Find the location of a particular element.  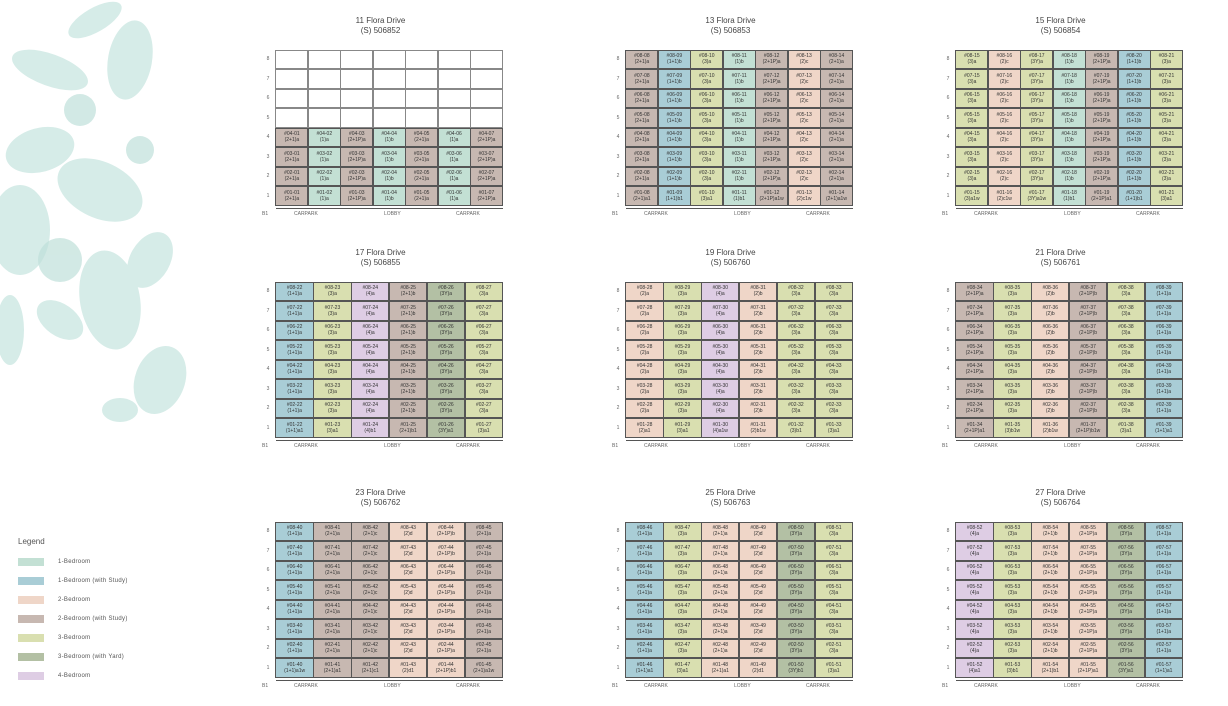

unit-cell: #05-57 (1+1)a is located at coordinates (1163, 590).